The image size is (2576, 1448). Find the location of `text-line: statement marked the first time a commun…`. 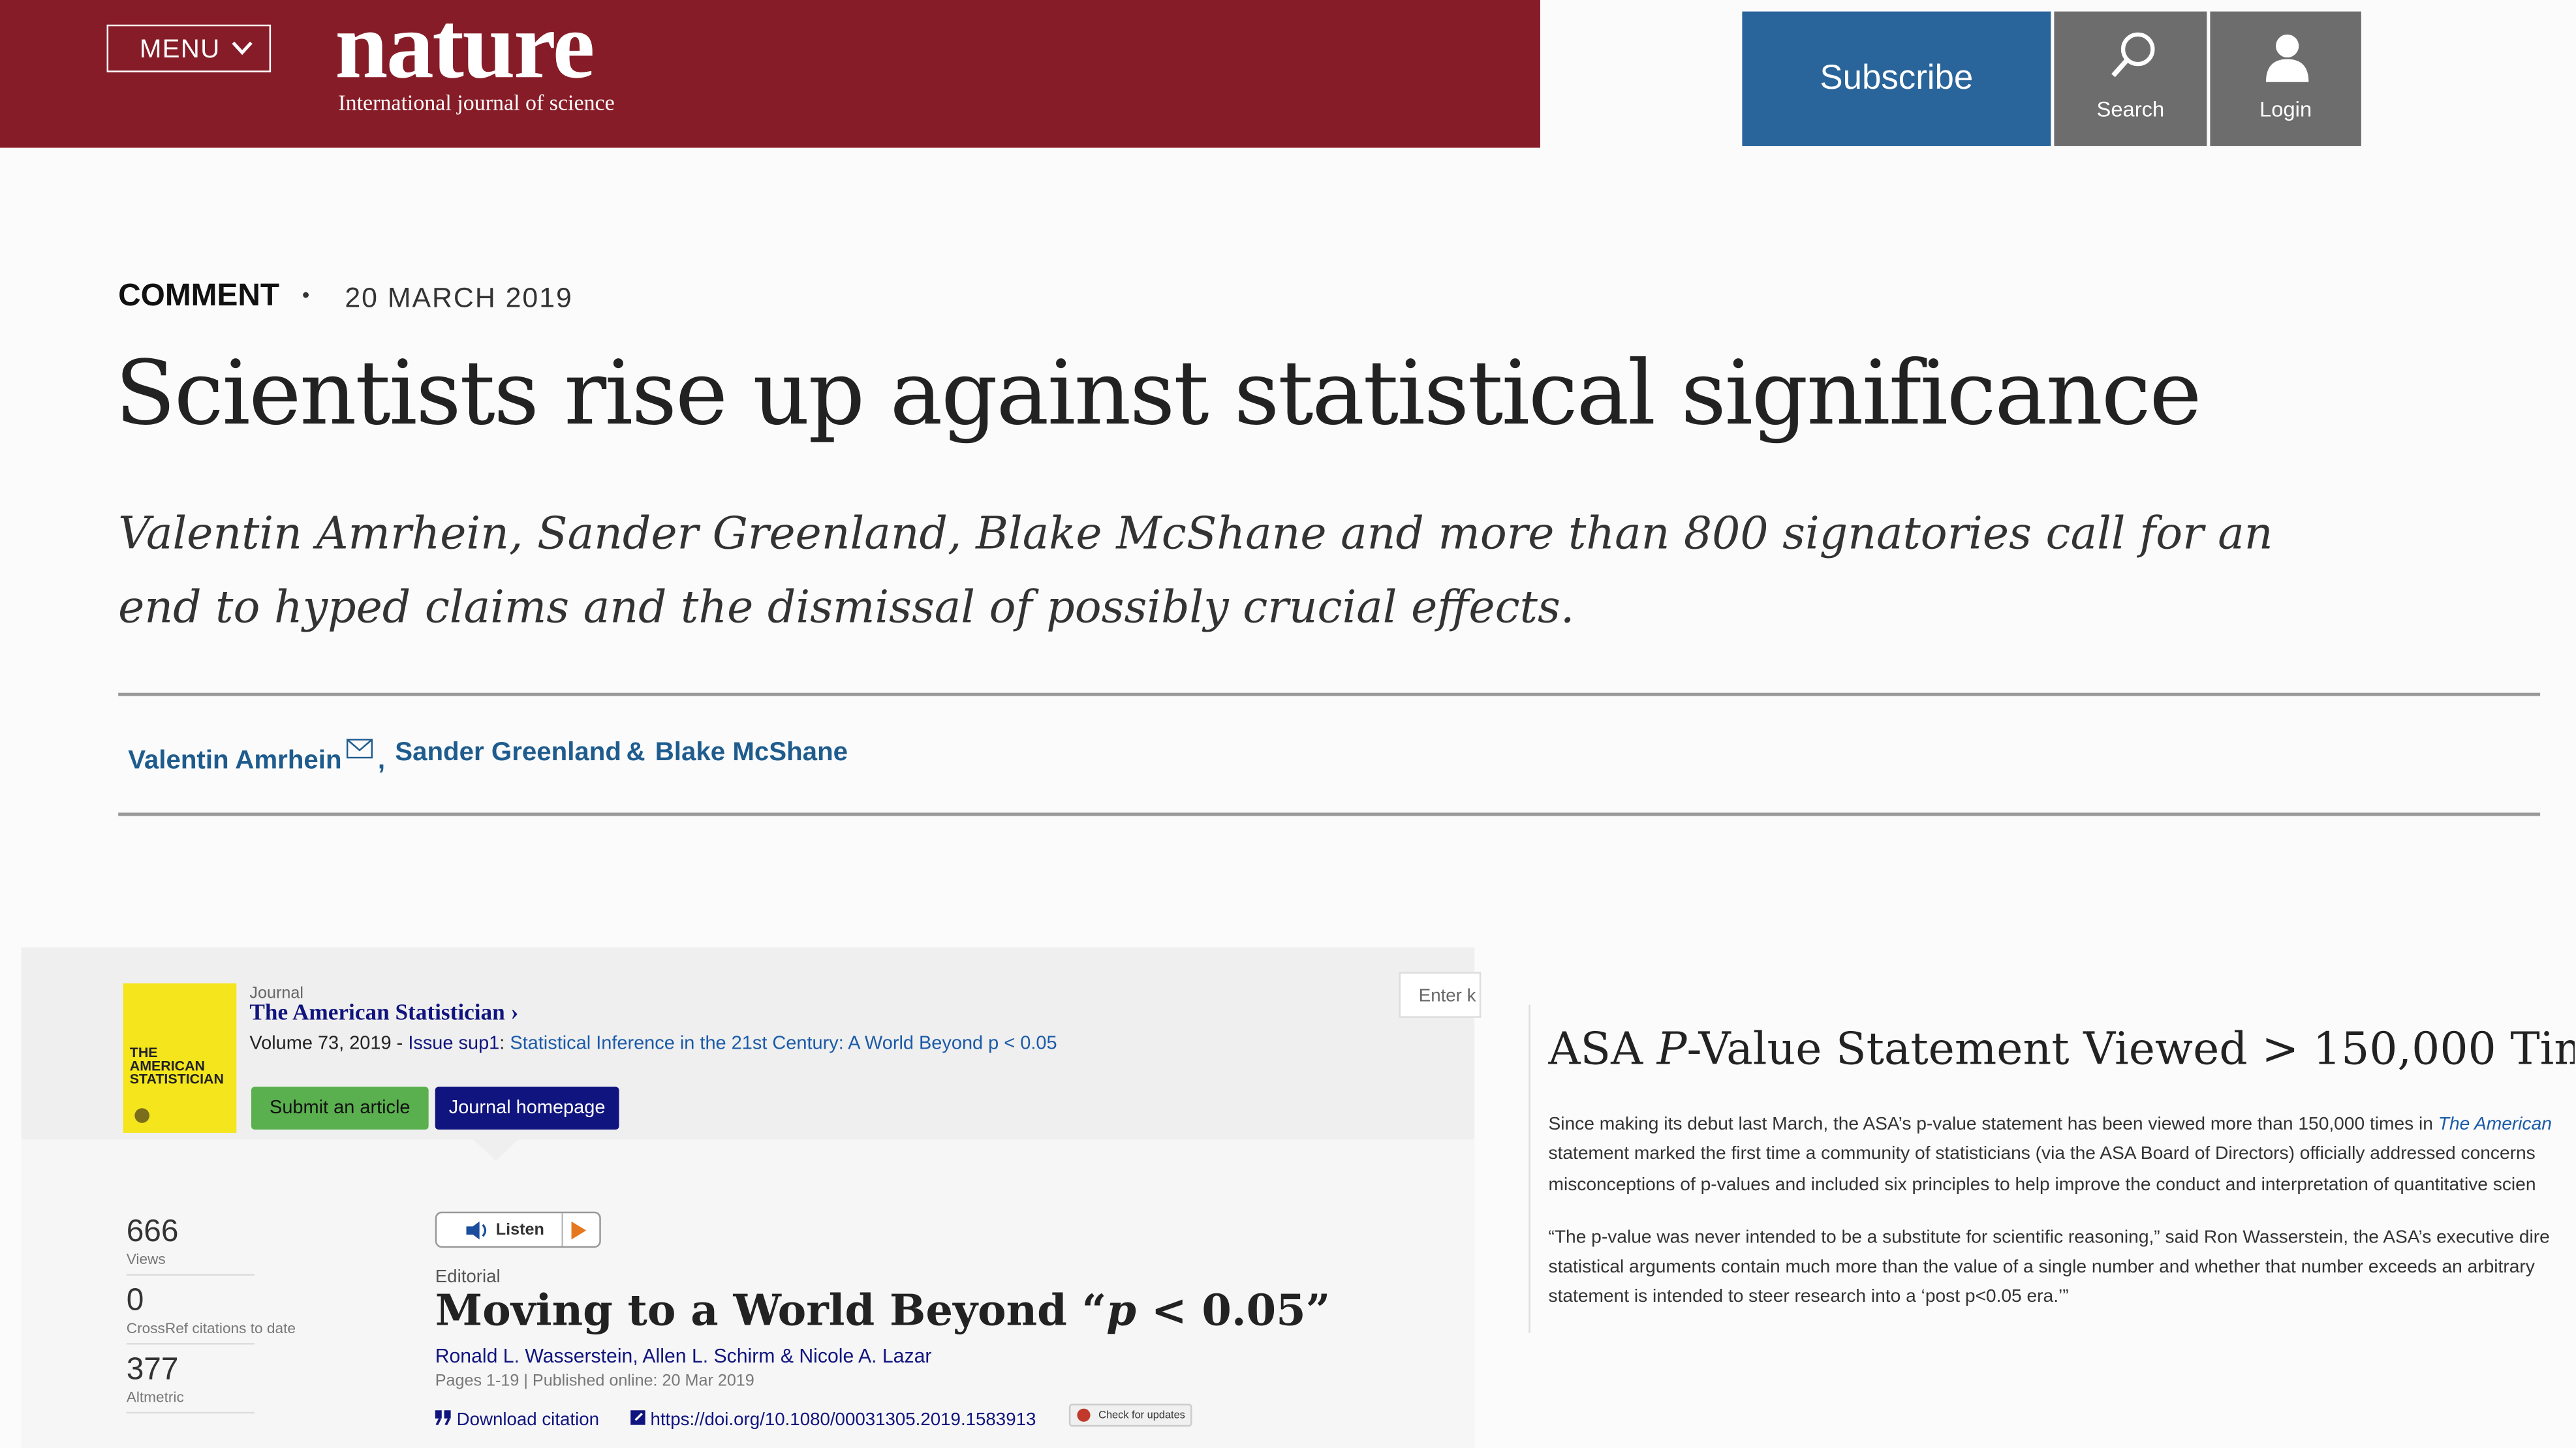

text-line: statement marked the first time a commun… is located at coordinates (2042, 1155).